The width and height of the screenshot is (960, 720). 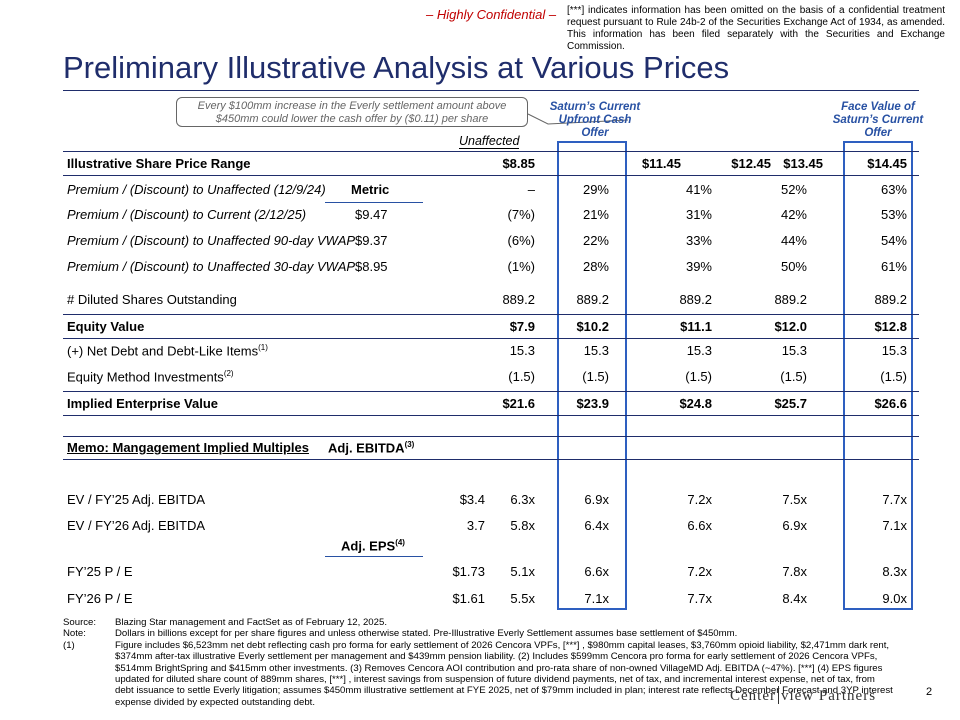 What do you see at coordinates (475, 525) in the screenshot?
I see `metric-value: 3.7` at bounding box center [475, 525].